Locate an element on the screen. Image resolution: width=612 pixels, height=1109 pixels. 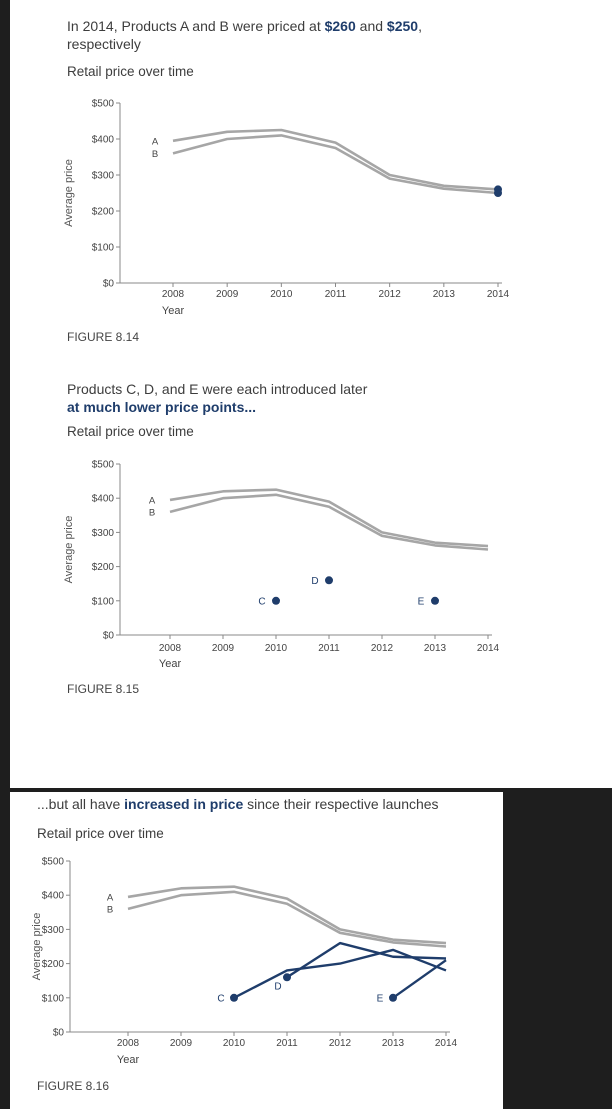
series-line-e is located at coordinates (419, 979).